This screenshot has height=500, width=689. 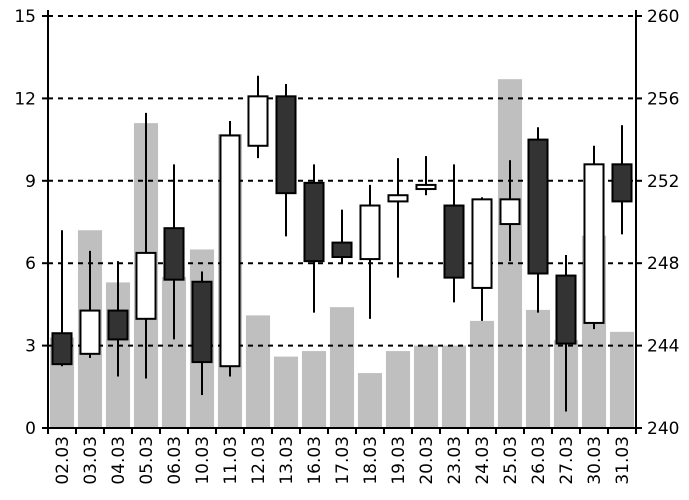 I want to click on x-axis-date-label: 24.03, so click(x=483, y=460).